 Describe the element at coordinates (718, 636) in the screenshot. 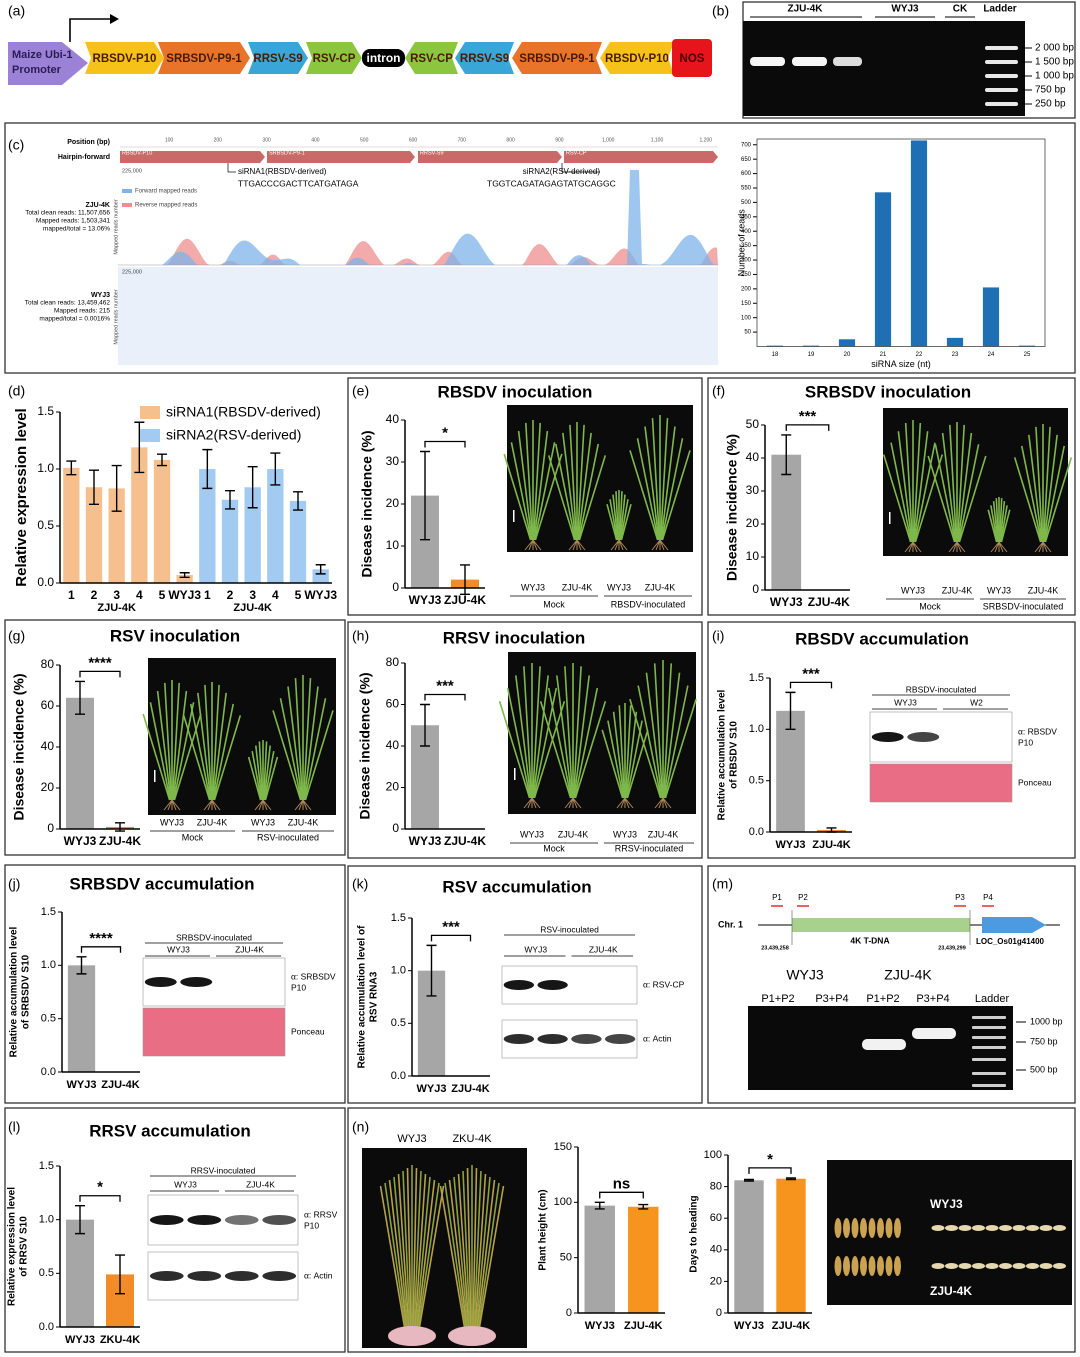

I see `panel-label: (i)` at that location.